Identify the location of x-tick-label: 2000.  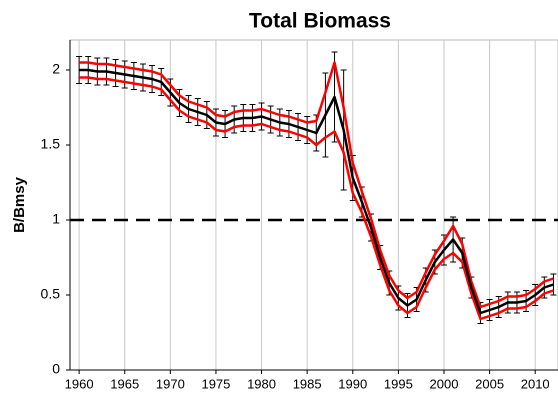
(444, 383).